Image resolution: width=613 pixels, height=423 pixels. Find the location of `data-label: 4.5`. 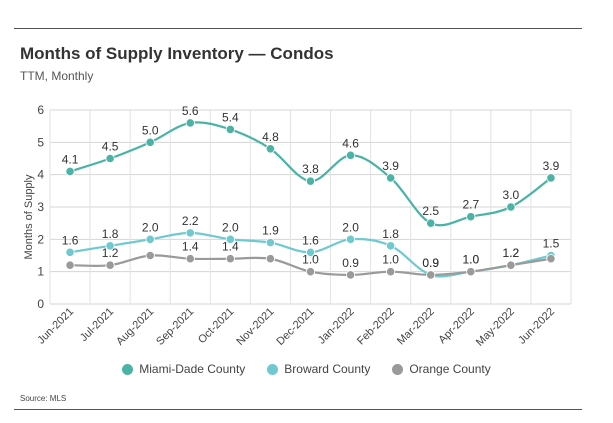

data-label: 4.5 is located at coordinates (110, 147).